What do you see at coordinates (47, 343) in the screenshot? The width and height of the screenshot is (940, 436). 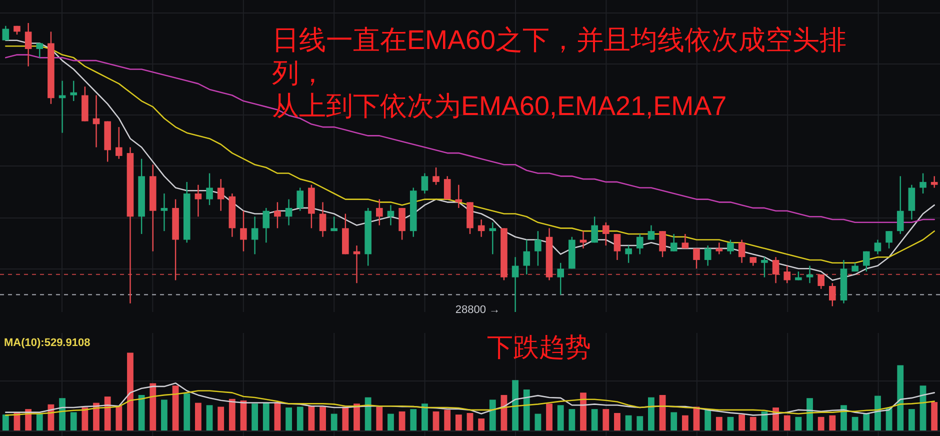 I see `chart-title: MA(10):529.9108` at bounding box center [47, 343].